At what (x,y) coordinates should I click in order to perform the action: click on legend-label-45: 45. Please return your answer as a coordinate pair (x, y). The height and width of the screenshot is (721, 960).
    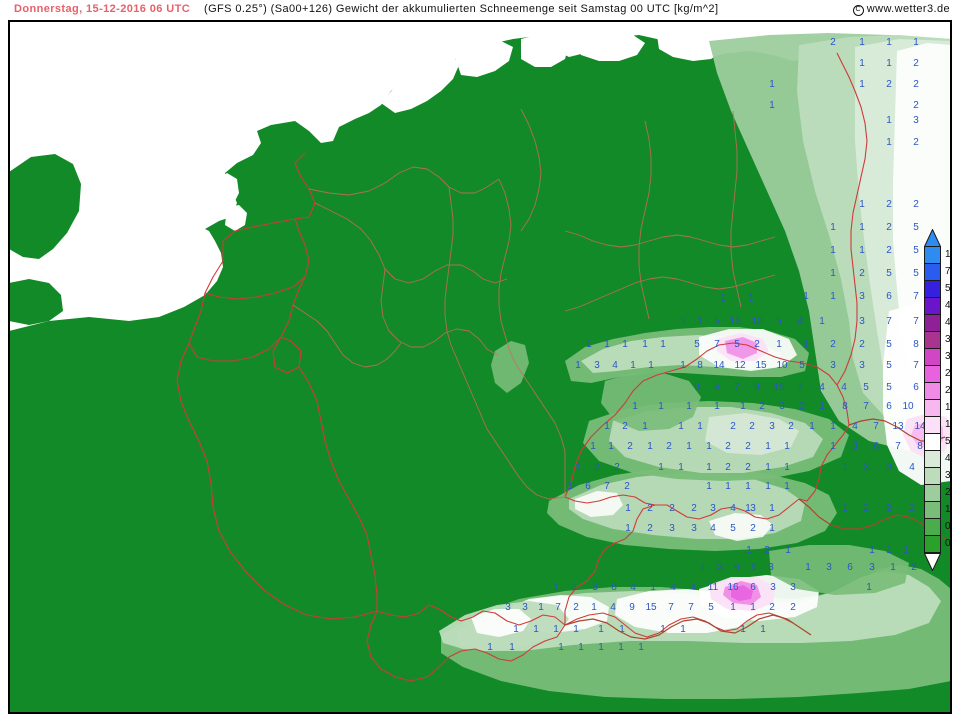
    Looking at the image, I should click on (948, 305).